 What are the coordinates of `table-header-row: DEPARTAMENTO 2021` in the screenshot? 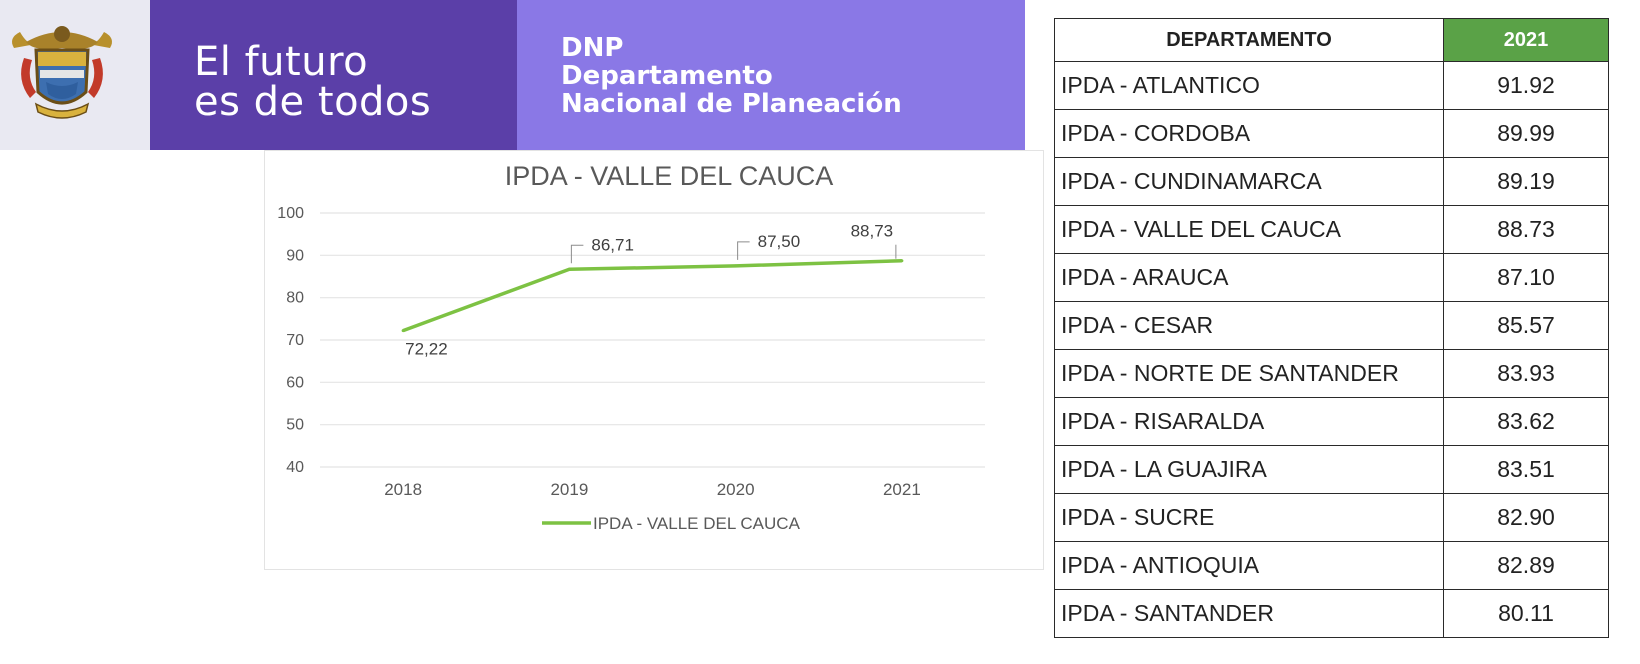 It's located at (1331, 40).